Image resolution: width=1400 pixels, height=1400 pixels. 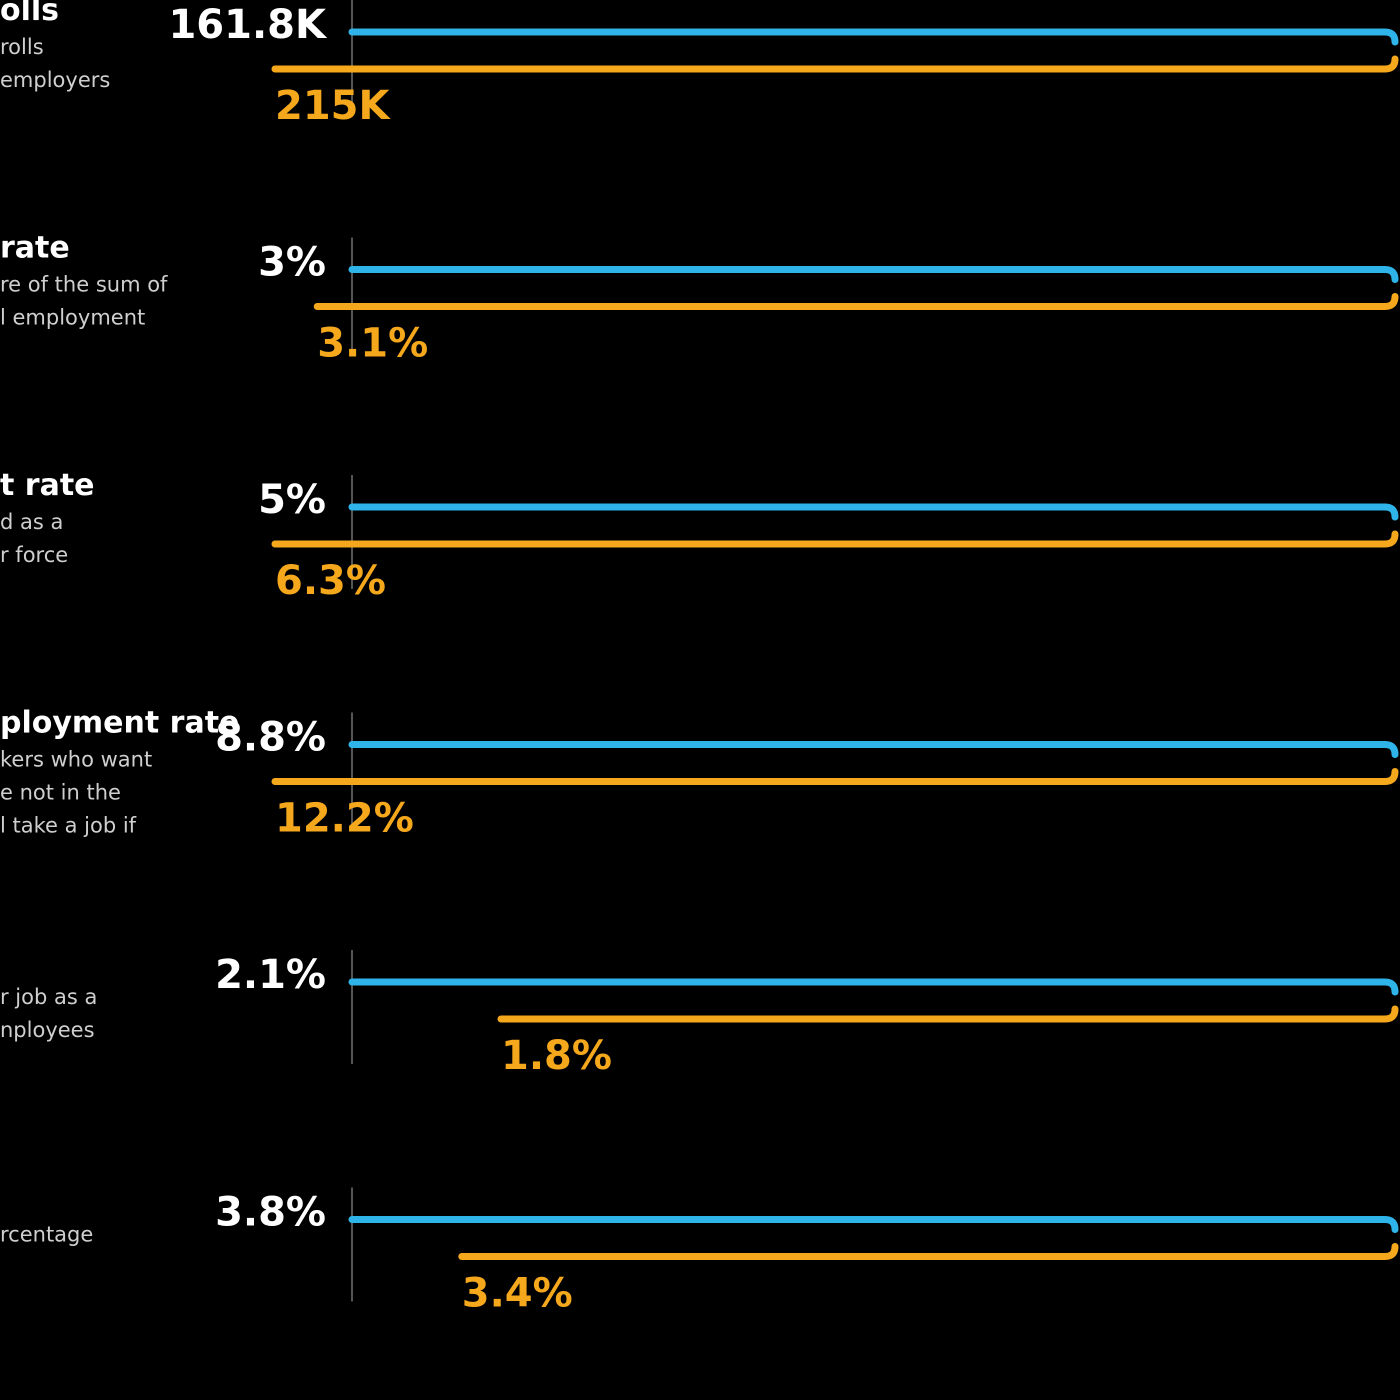 I want to click on current-value-label: 3.8%, so click(x=270, y=1213).